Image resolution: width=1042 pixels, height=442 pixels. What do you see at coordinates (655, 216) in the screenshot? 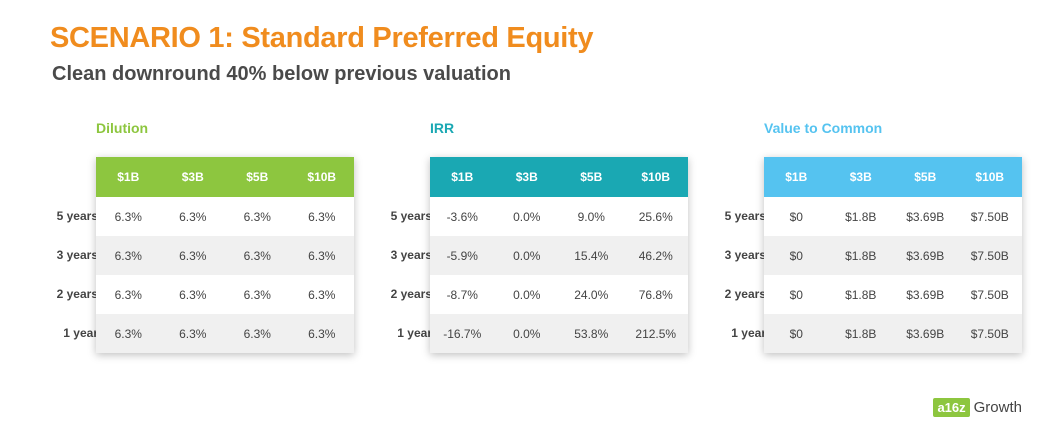
I see `table-cell: 25.6%` at bounding box center [655, 216].